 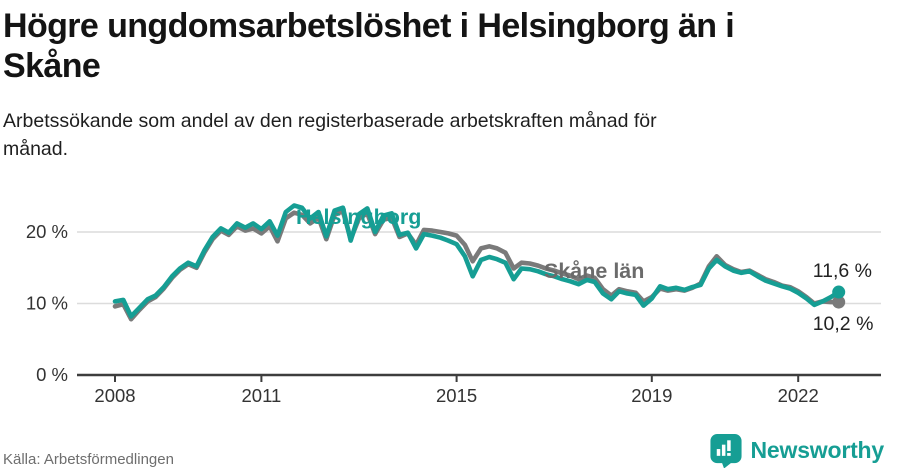 I want to click on y-tick-label-0: 0 %, so click(x=52, y=374).